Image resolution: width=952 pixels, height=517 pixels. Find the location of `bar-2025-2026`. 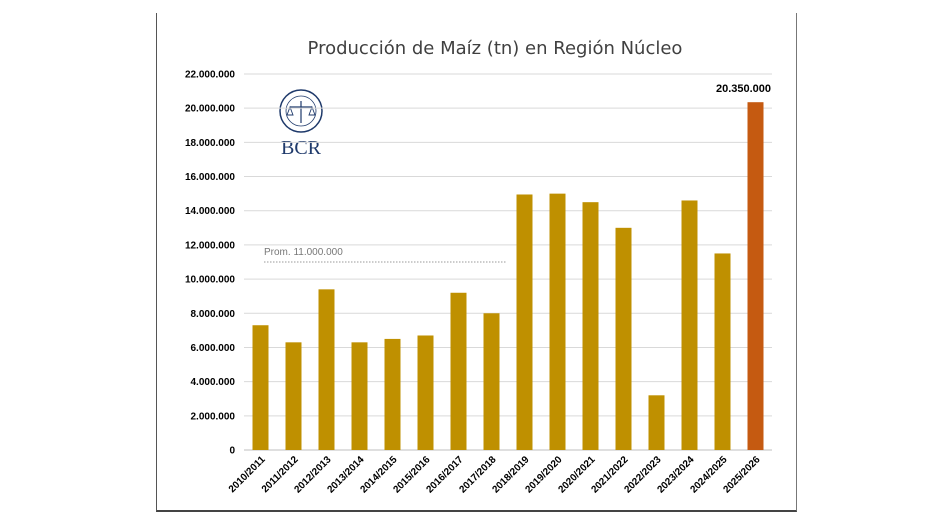

bar-2025-2026 is located at coordinates (755, 276).